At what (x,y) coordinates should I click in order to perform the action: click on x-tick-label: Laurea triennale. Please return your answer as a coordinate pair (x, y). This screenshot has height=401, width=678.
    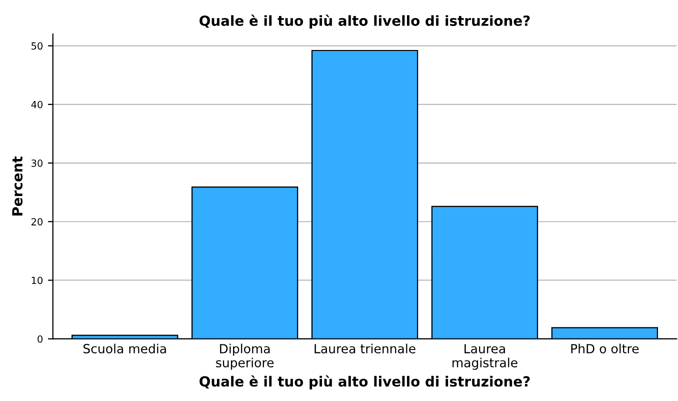
    Looking at the image, I should click on (365, 349).